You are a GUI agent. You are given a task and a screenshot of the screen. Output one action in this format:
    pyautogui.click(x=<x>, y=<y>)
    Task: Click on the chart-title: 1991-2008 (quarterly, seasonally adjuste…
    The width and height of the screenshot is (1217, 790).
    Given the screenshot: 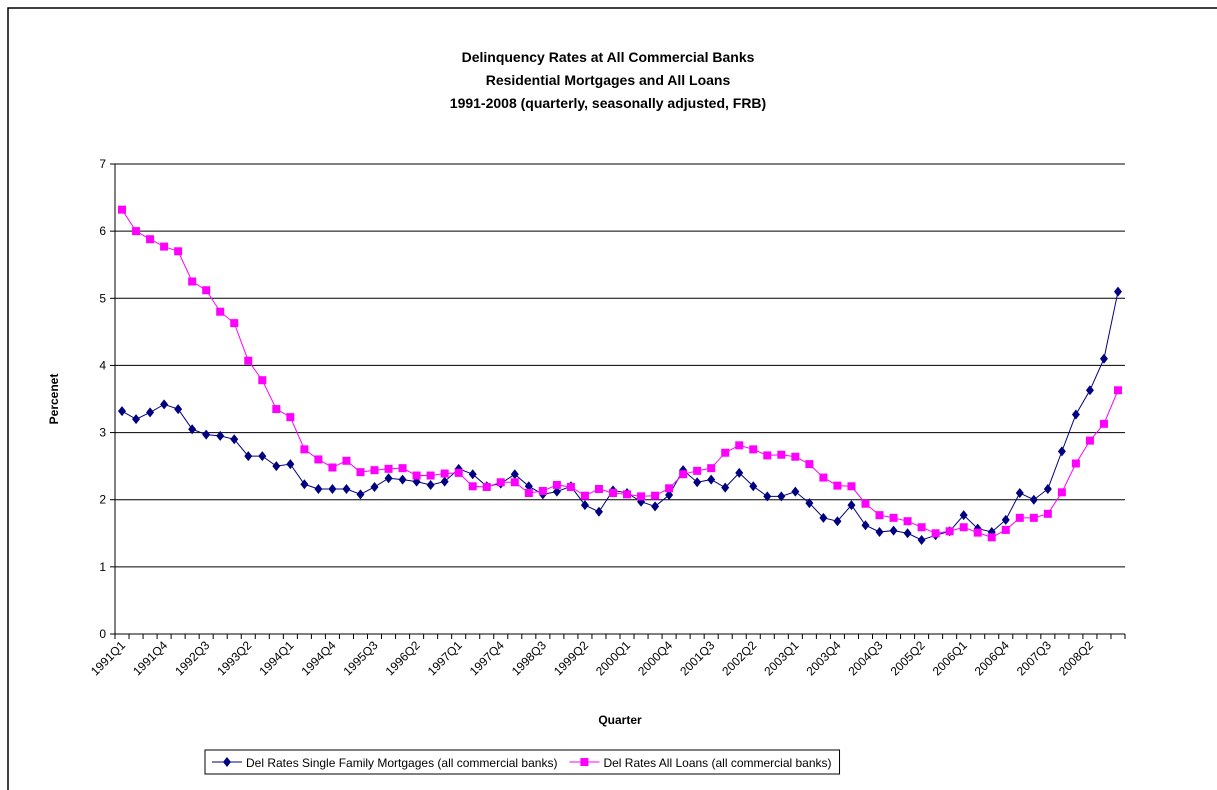 What is the action you would take?
    pyautogui.click(x=608, y=103)
    